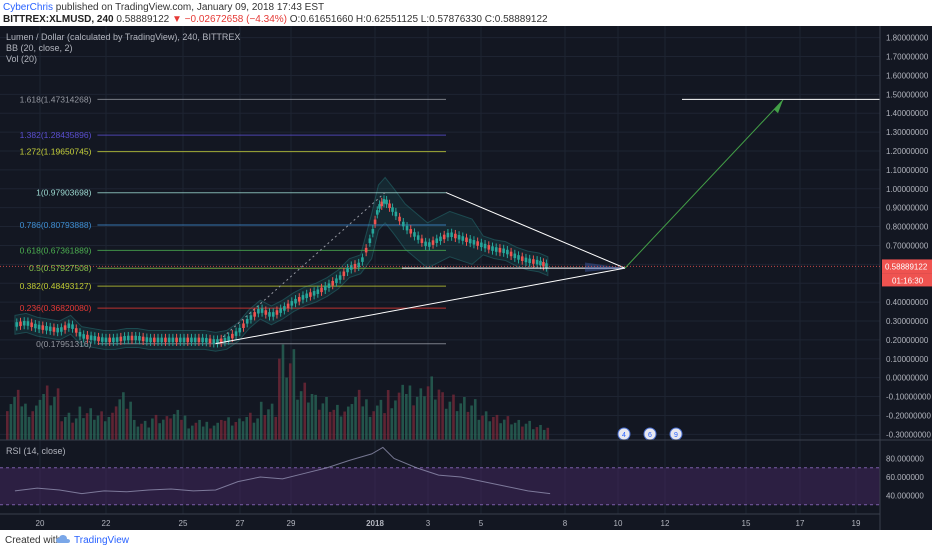 The height and width of the screenshot is (550, 932). What do you see at coordinates (907, 151) in the screenshot?
I see `y-tick-label: 1.20000000` at bounding box center [907, 151].